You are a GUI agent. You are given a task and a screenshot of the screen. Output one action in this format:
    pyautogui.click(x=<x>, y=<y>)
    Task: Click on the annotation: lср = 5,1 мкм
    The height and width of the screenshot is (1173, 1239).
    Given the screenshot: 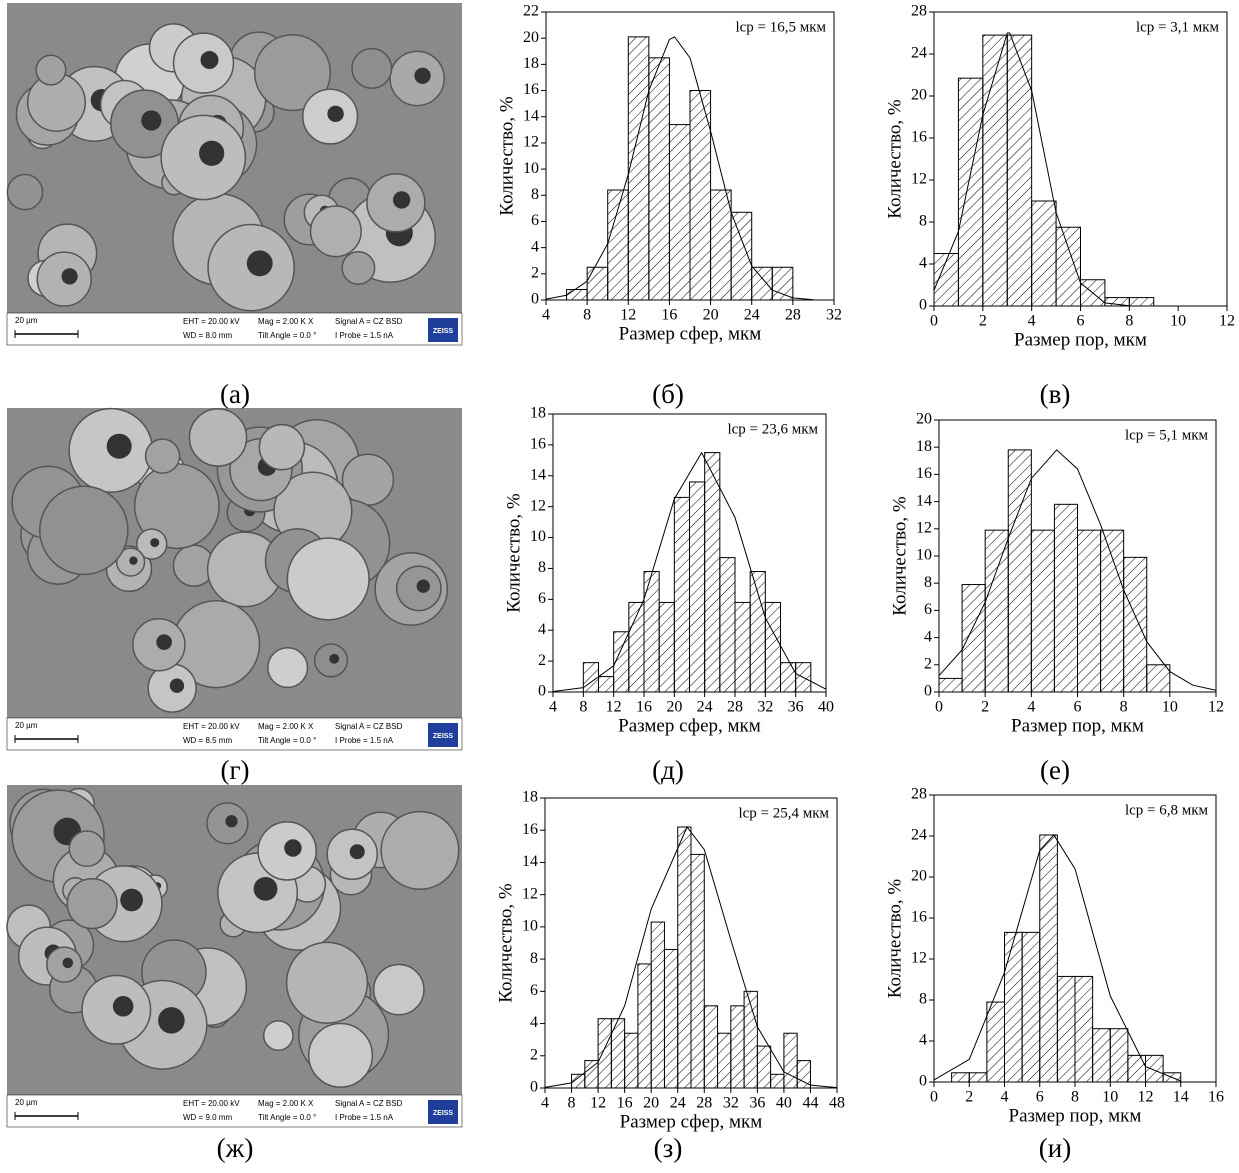 What is the action you would take?
    pyautogui.click(x=1167, y=435)
    